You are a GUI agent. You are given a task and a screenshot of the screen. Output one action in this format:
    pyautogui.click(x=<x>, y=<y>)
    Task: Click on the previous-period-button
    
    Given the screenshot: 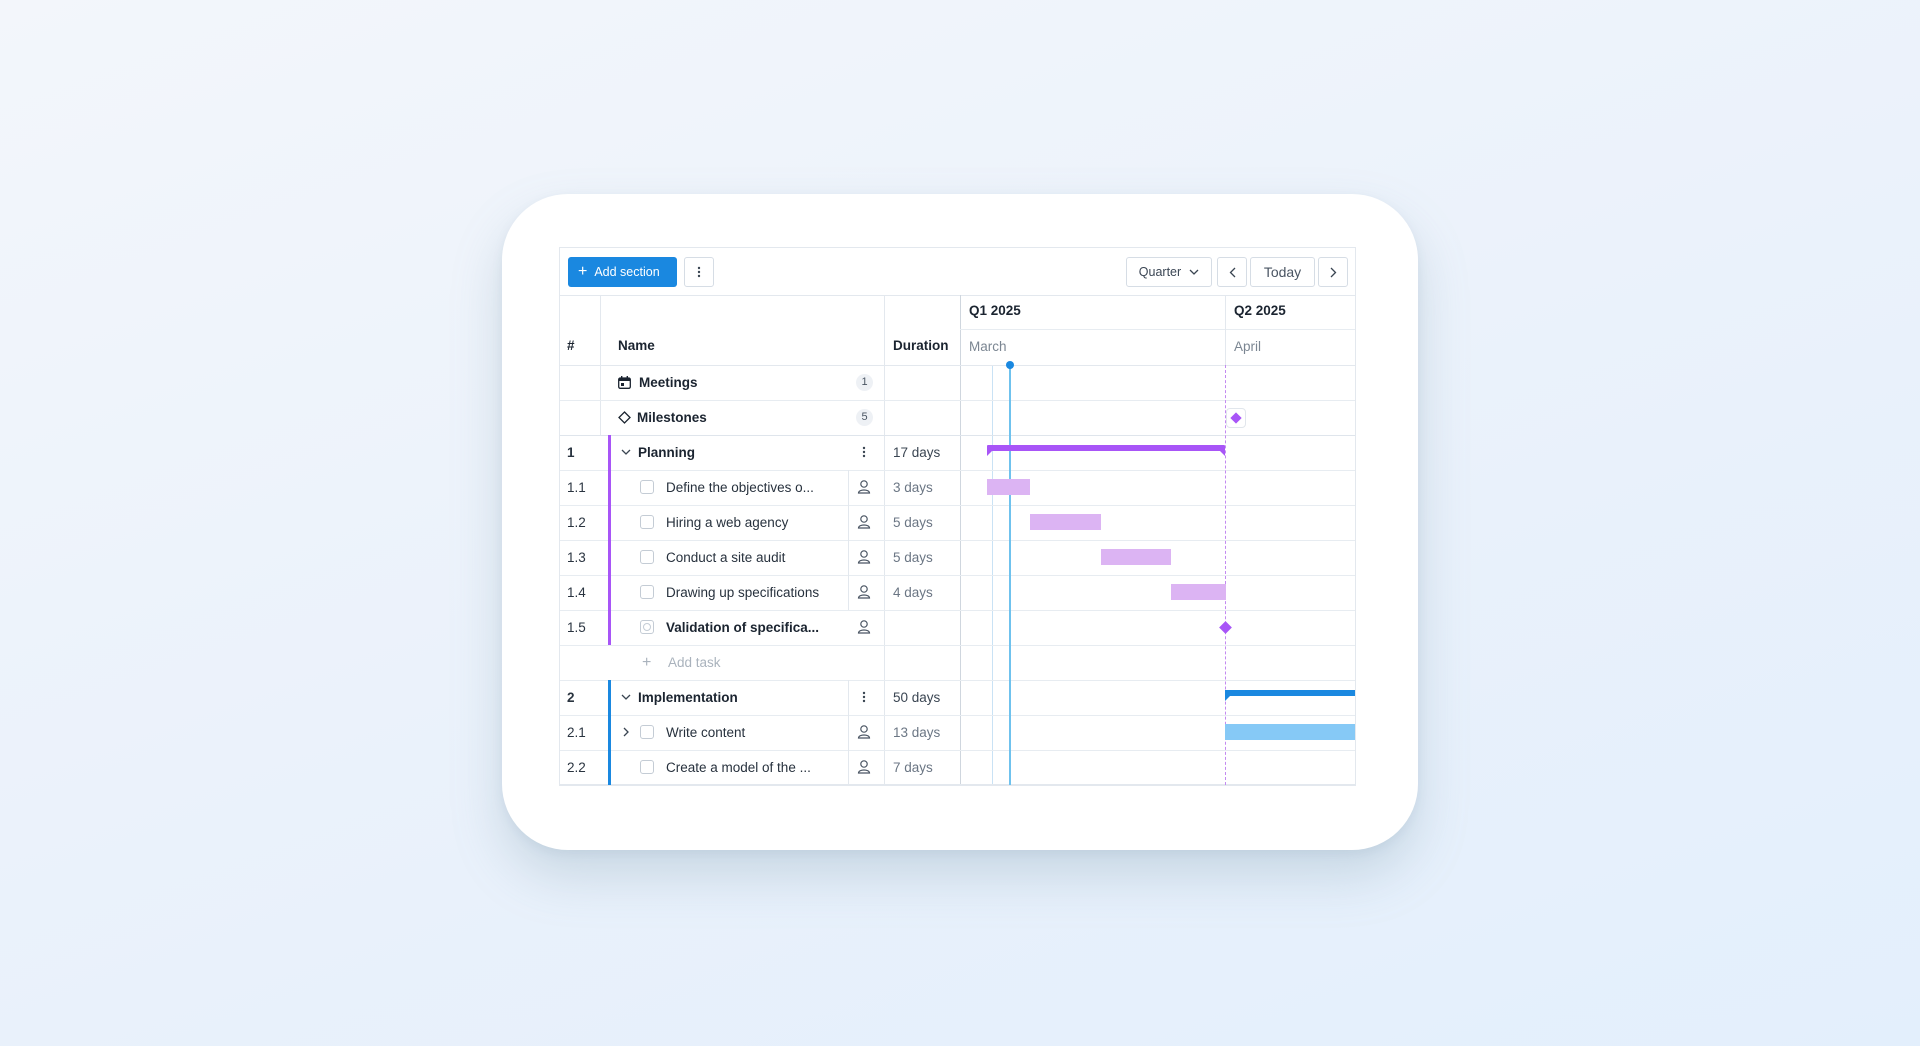 What is the action you would take?
    pyautogui.click(x=1232, y=272)
    